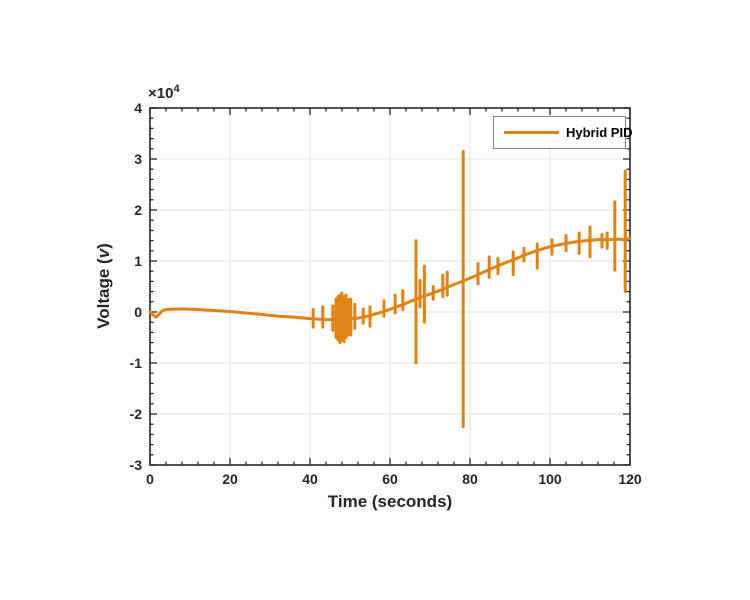 This screenshot has height=600, width=750. What do you see at coordinates (470, 479) in the screenshot?
I see `x-tick-label: 80` at bounding box center [470, 479].